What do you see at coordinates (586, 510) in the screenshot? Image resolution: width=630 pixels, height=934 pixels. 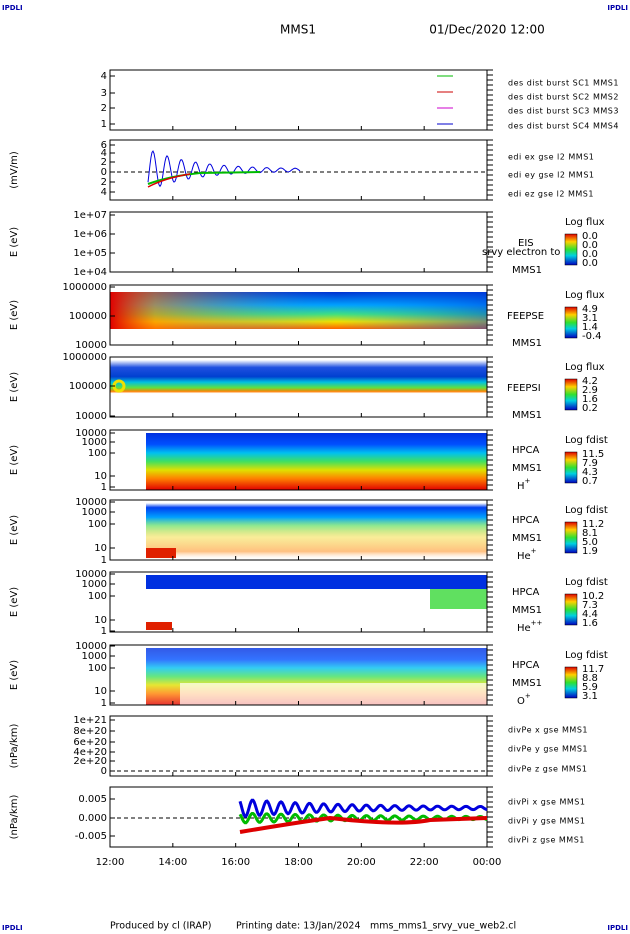 I see `colorbar-title: Log fdist` at bounding box center [586, 510].